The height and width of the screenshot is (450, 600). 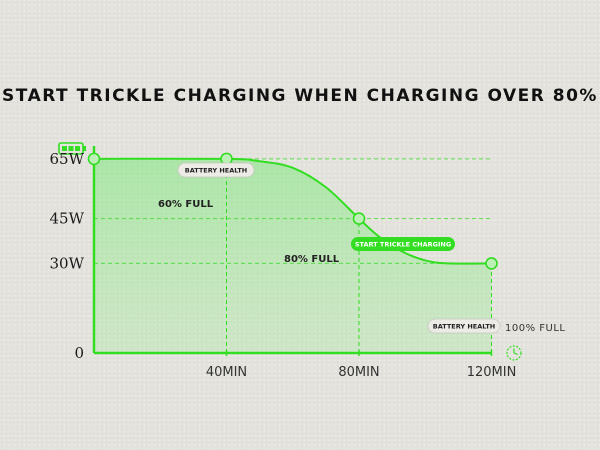 What do you see at coordinates (535, 328) in the screenshot?
I see `label-100-full: 100% FULL` at bounding box center [535, 328].